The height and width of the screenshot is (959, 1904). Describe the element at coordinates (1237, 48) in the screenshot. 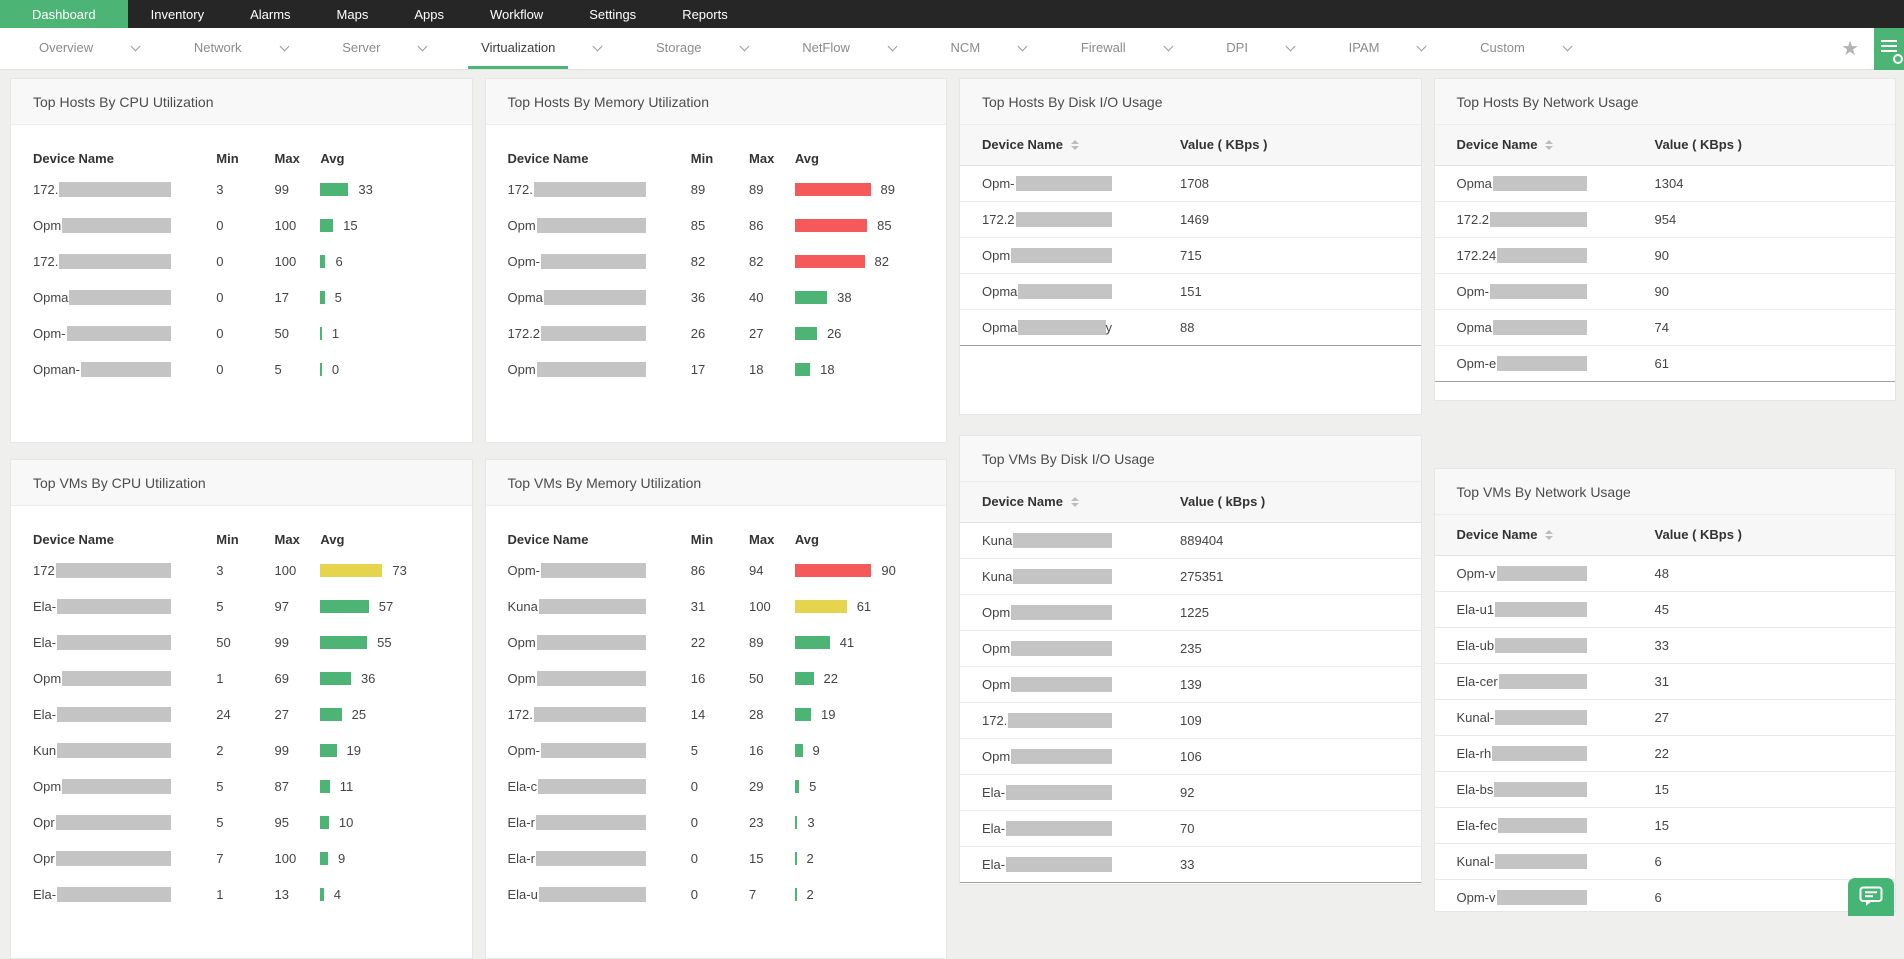

I see `tab-label: DPI` at that location.